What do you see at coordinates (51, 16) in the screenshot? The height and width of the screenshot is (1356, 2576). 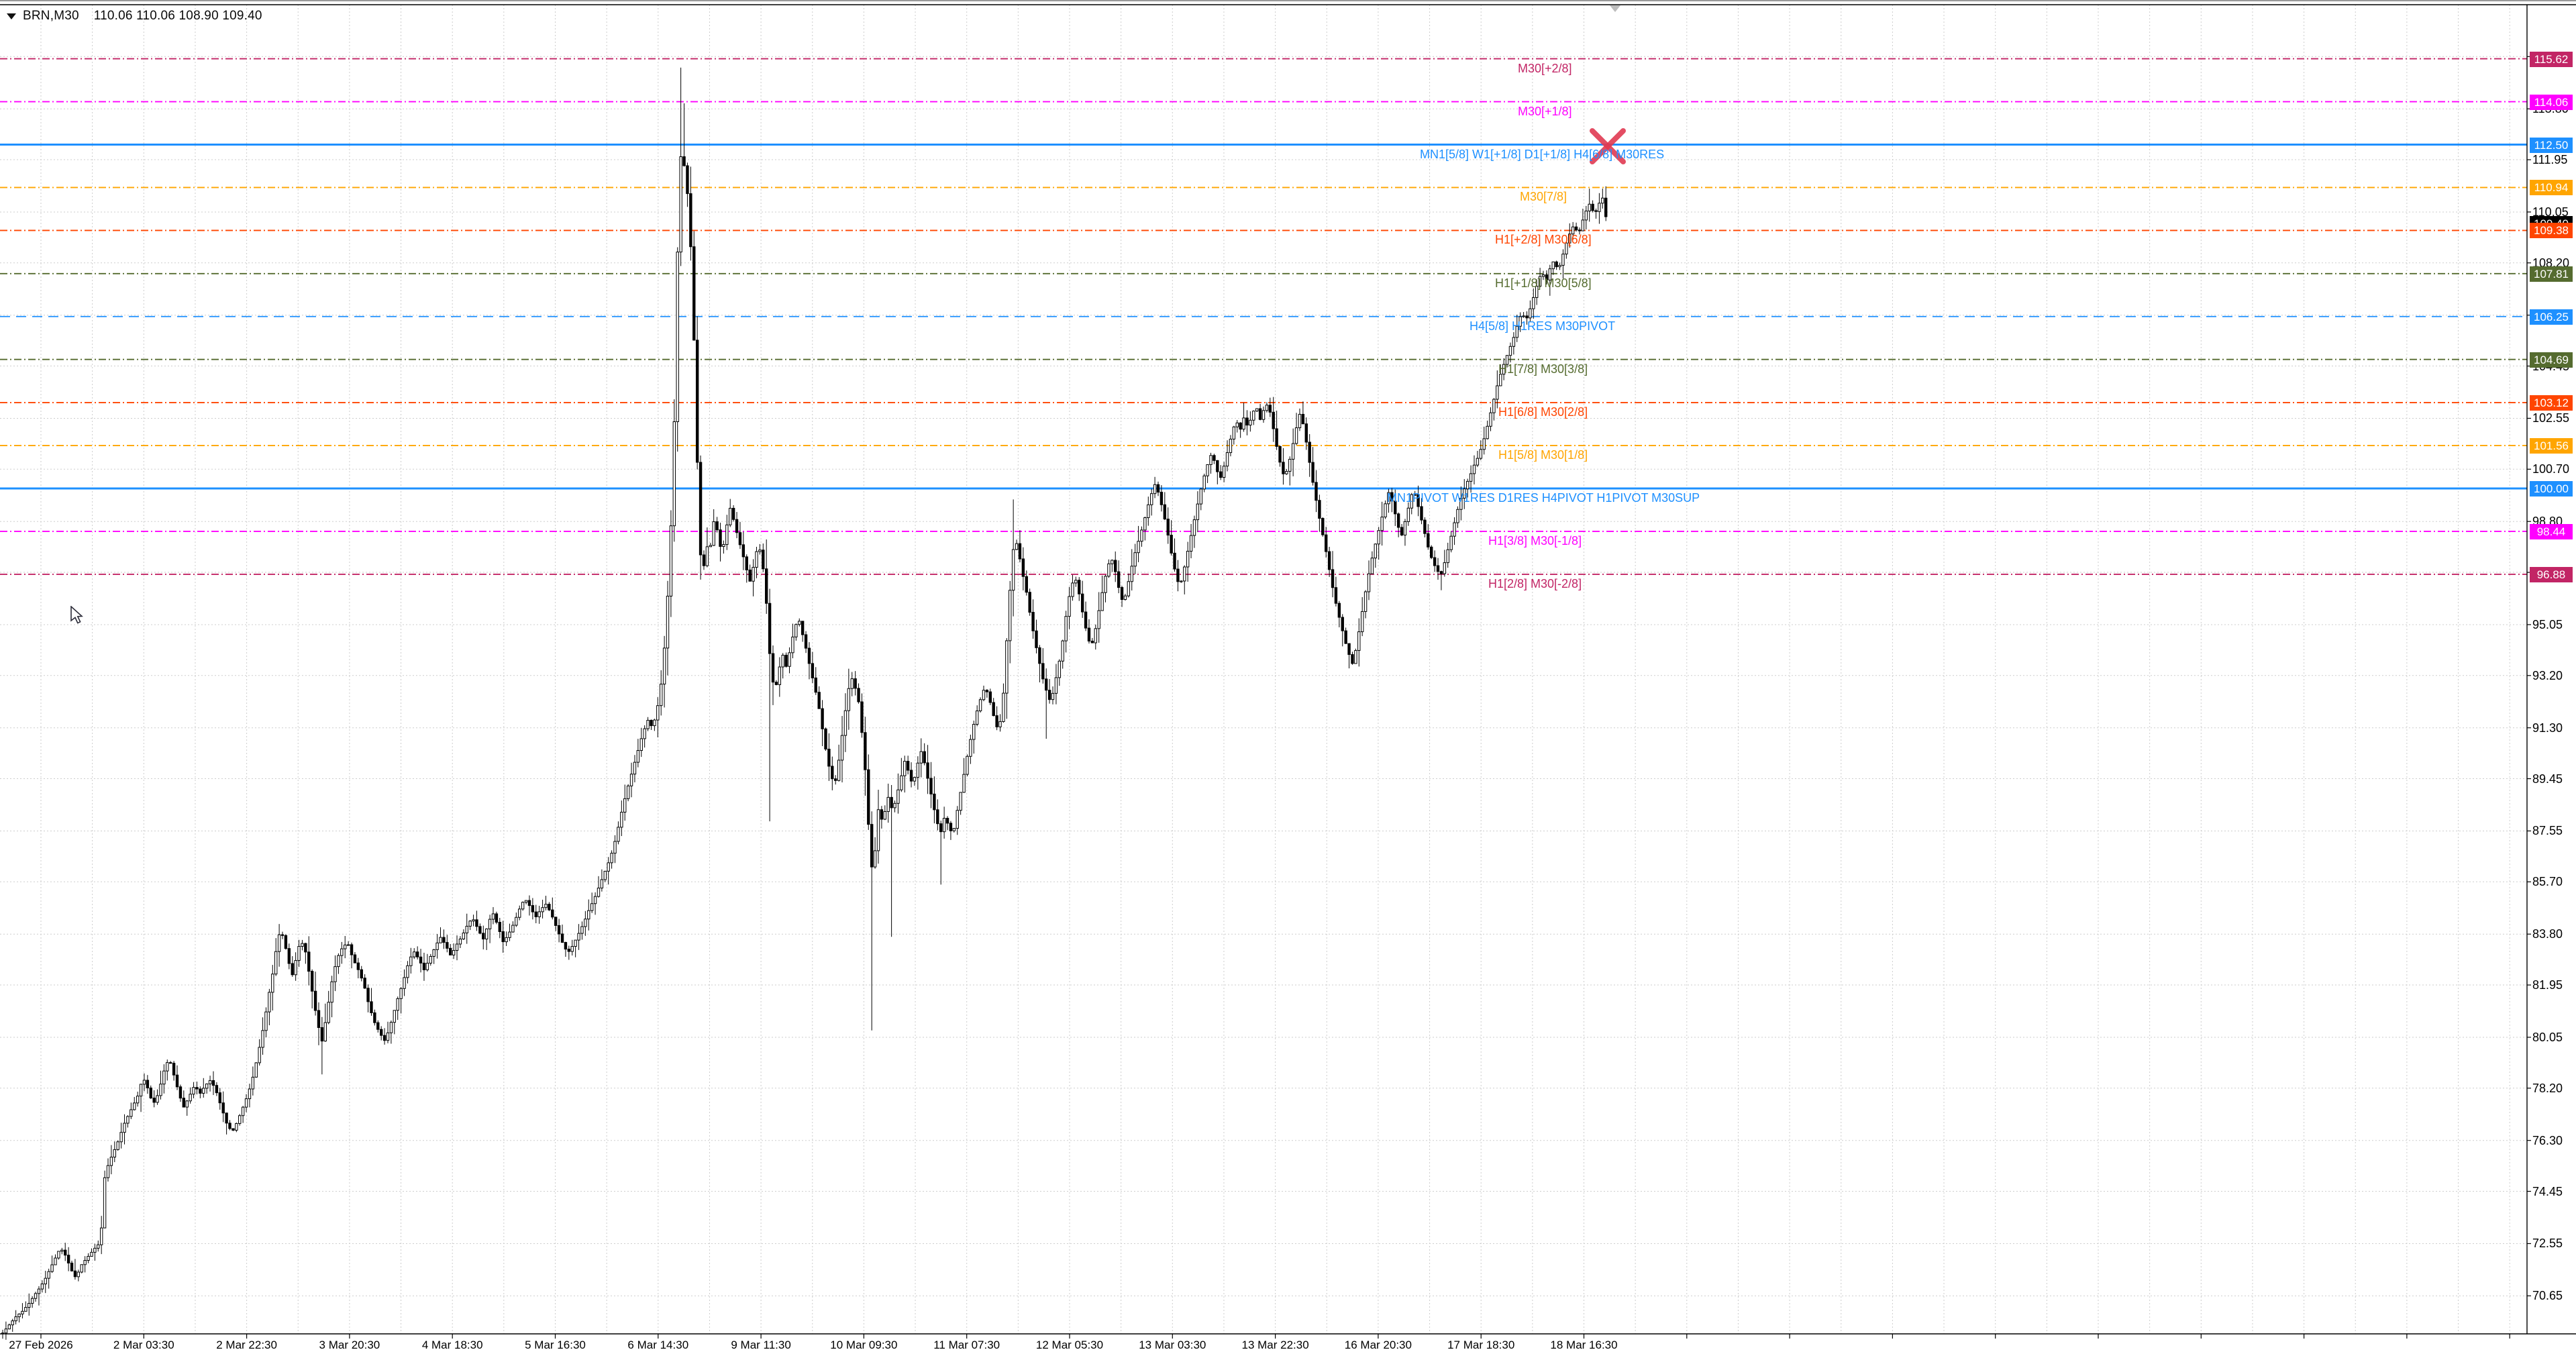 I see `chart-title-symbol: BRN,M30` at bounding box center [51, 16].